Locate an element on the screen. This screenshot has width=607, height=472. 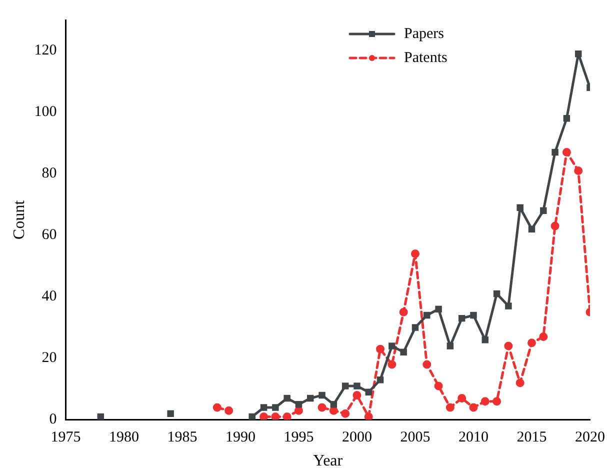
x-axis-title: Year is located at coordinates (328, 461).